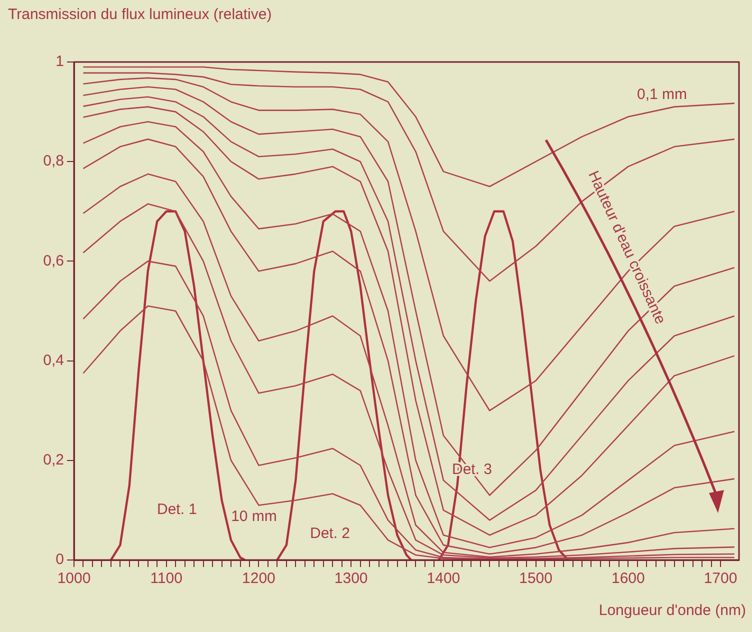 Image resolution: width=752 pixels, height=632 pixels. I want to click on x-axis-title: Longueur d'onde (nm), so click(672, 610).